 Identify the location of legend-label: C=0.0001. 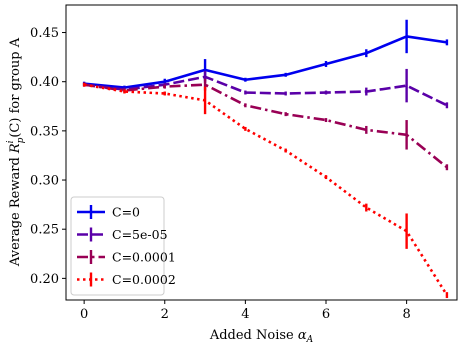
(144, 257).